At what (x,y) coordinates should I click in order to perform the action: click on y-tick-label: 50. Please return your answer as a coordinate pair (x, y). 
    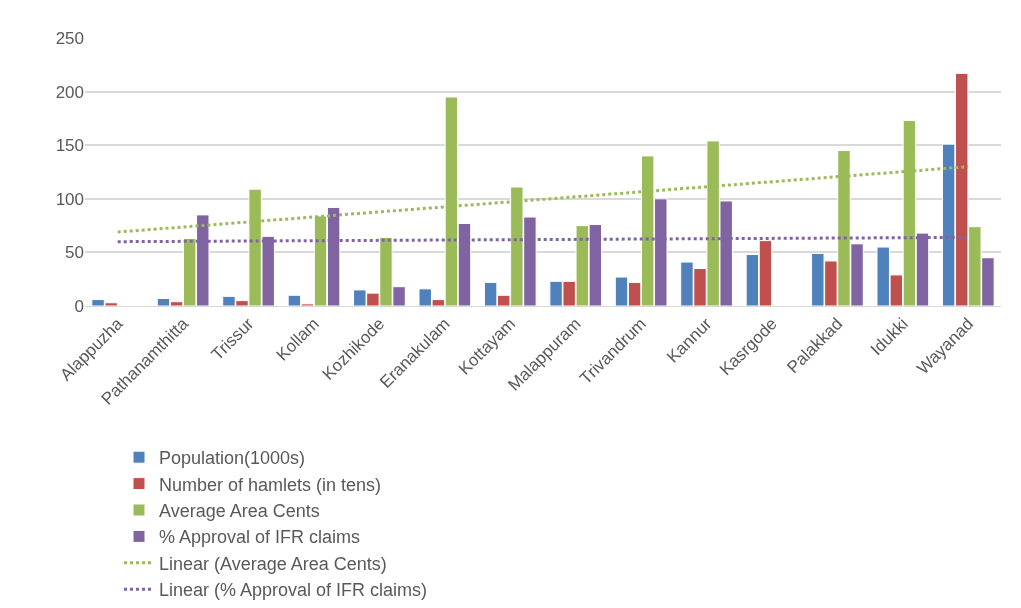
    Looking at the image, I should click on (74, 253).